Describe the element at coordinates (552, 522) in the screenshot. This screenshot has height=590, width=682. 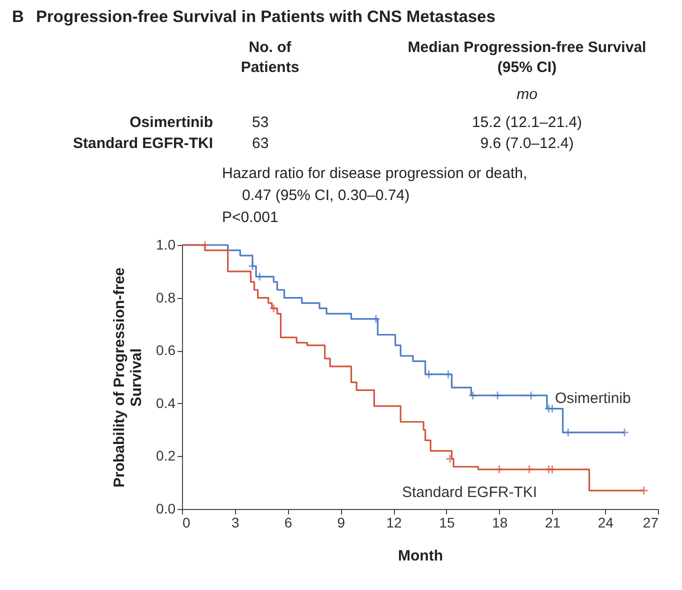
I see `x-tick-label: 21` at that location.